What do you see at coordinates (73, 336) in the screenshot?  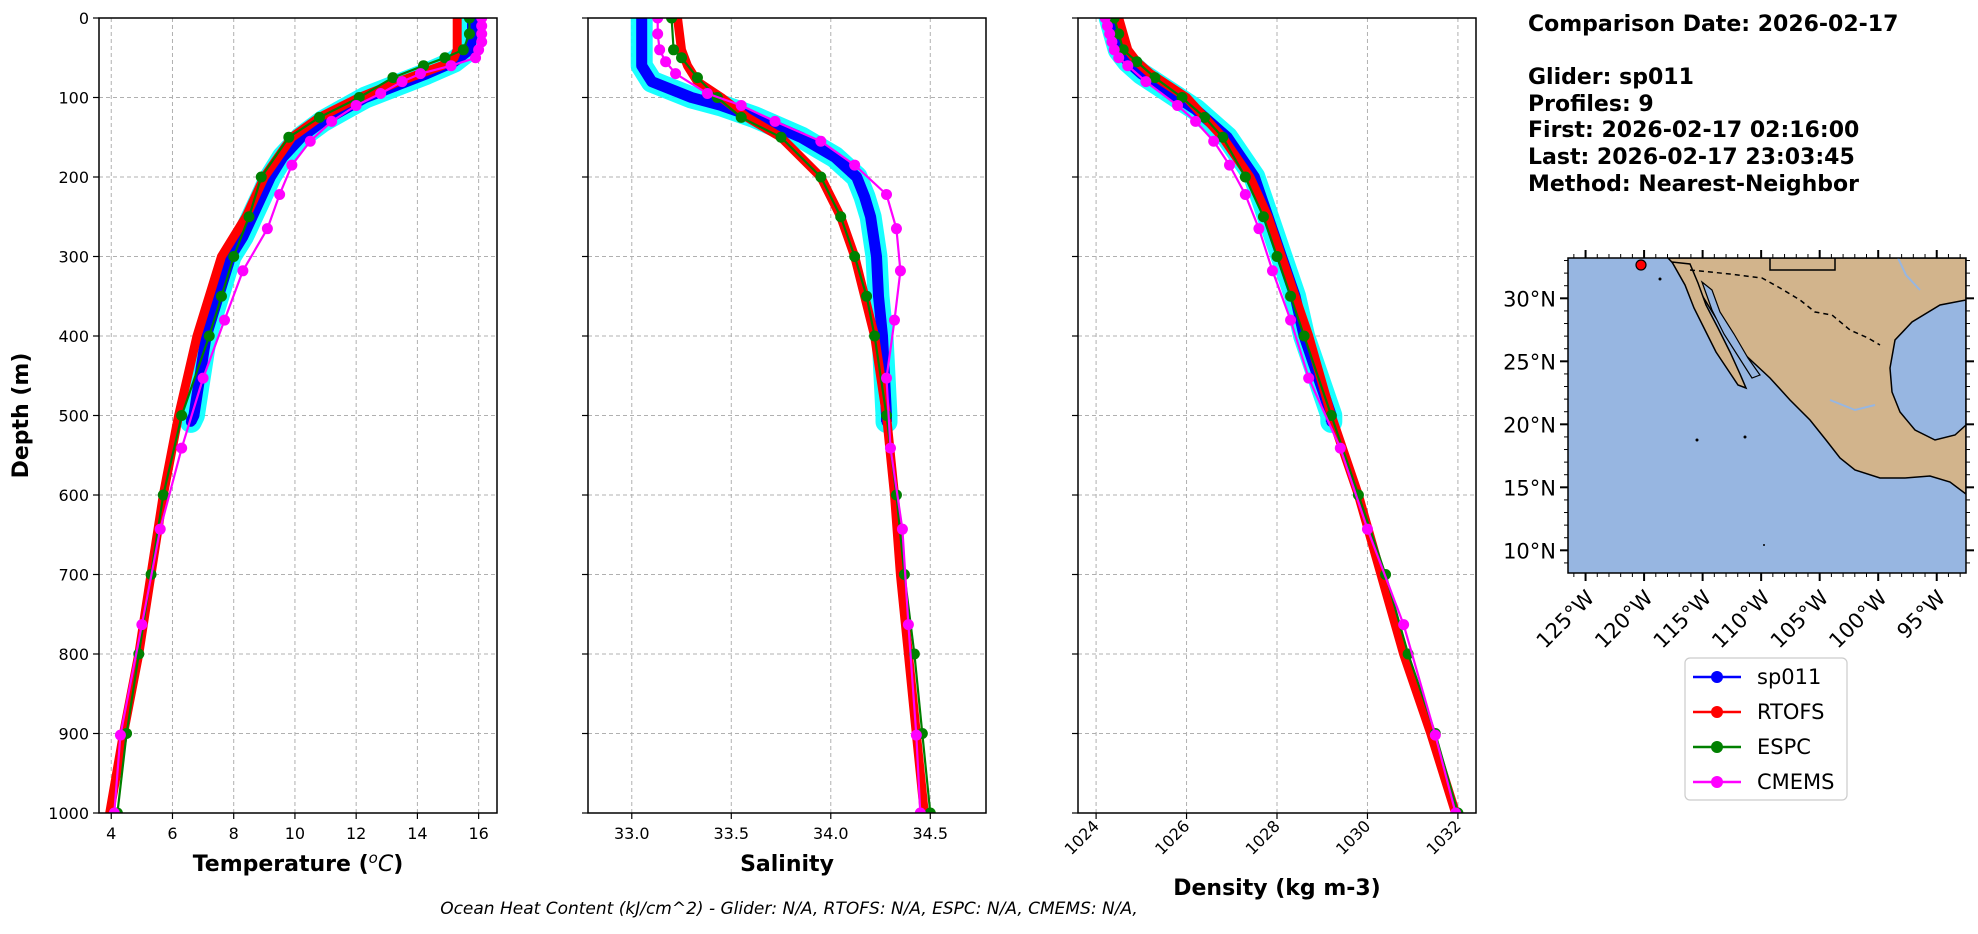 I see `y-tick-label: 400` at bounding box center [73, 336].